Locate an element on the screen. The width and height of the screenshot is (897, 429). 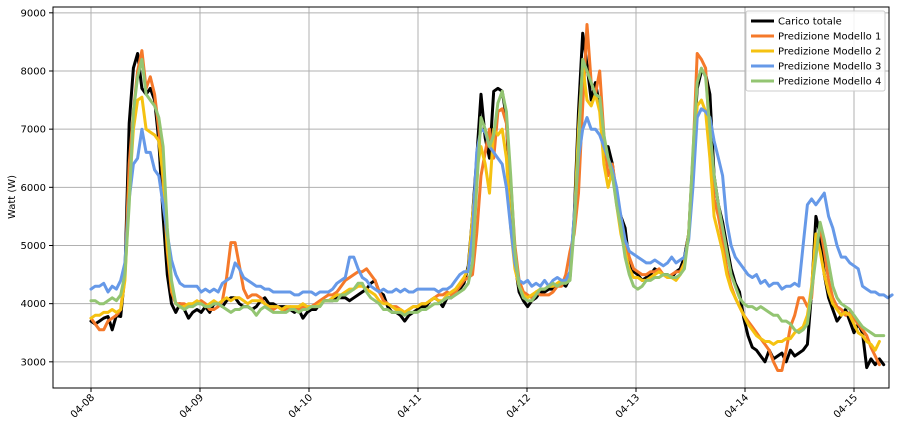
y-tick-label: 8000 is located at coordinates (33, 71).